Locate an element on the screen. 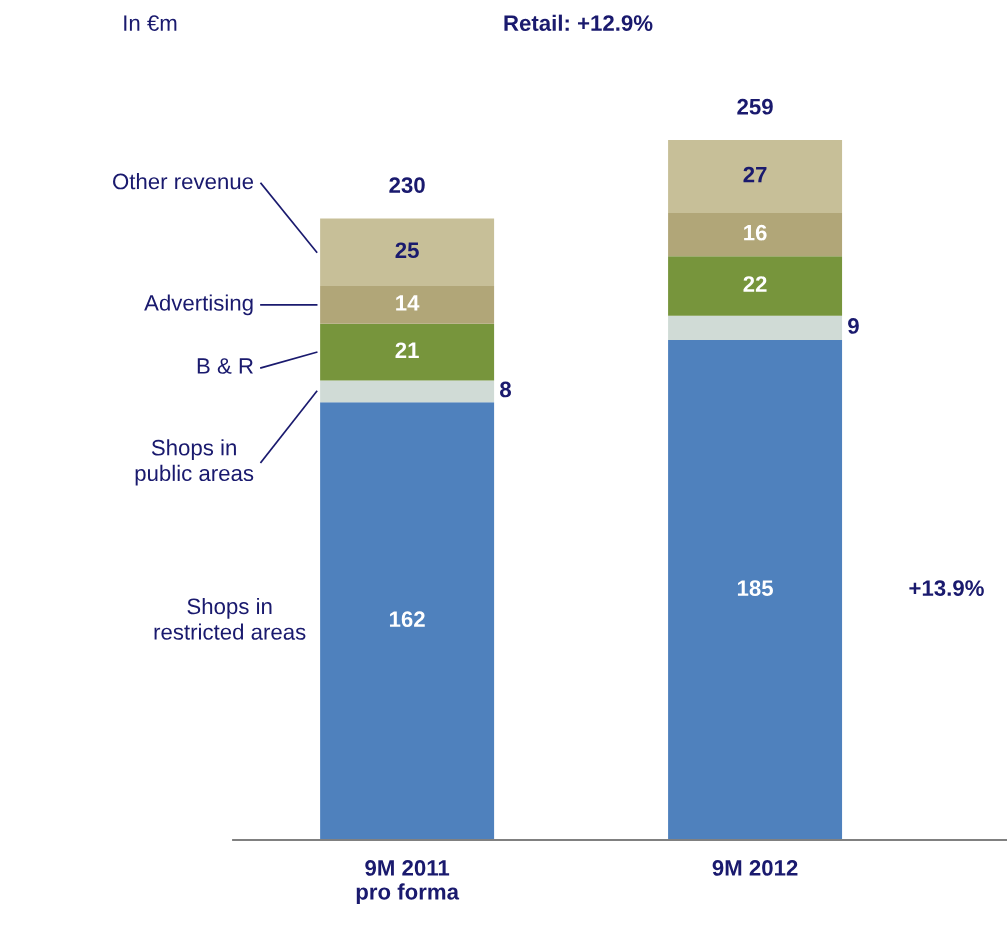  series-label: Shops in restricted areas is located at coordinates (230, 618).